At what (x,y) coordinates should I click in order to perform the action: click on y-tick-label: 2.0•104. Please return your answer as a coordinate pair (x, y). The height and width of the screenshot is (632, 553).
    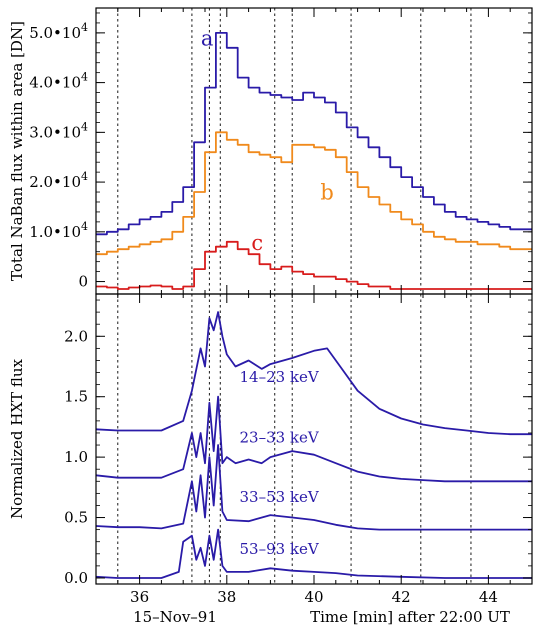
    Looking at the image, I should click on (58, 180).